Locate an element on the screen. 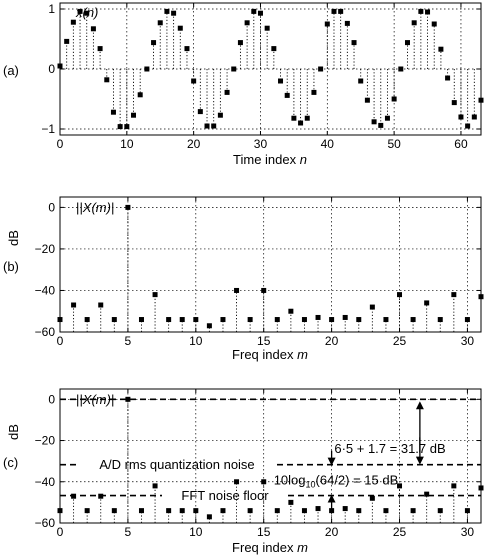 The width and height of the screenshot is (485, 558). x-tick-label: 25 is located at coordinates (400, 532).